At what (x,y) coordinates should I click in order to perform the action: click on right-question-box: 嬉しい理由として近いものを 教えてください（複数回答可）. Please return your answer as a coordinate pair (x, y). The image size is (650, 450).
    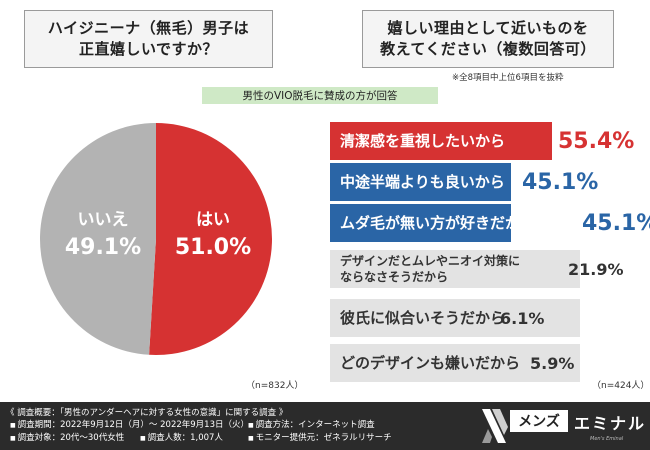
    Looking at the image, I should click on (488, 39).